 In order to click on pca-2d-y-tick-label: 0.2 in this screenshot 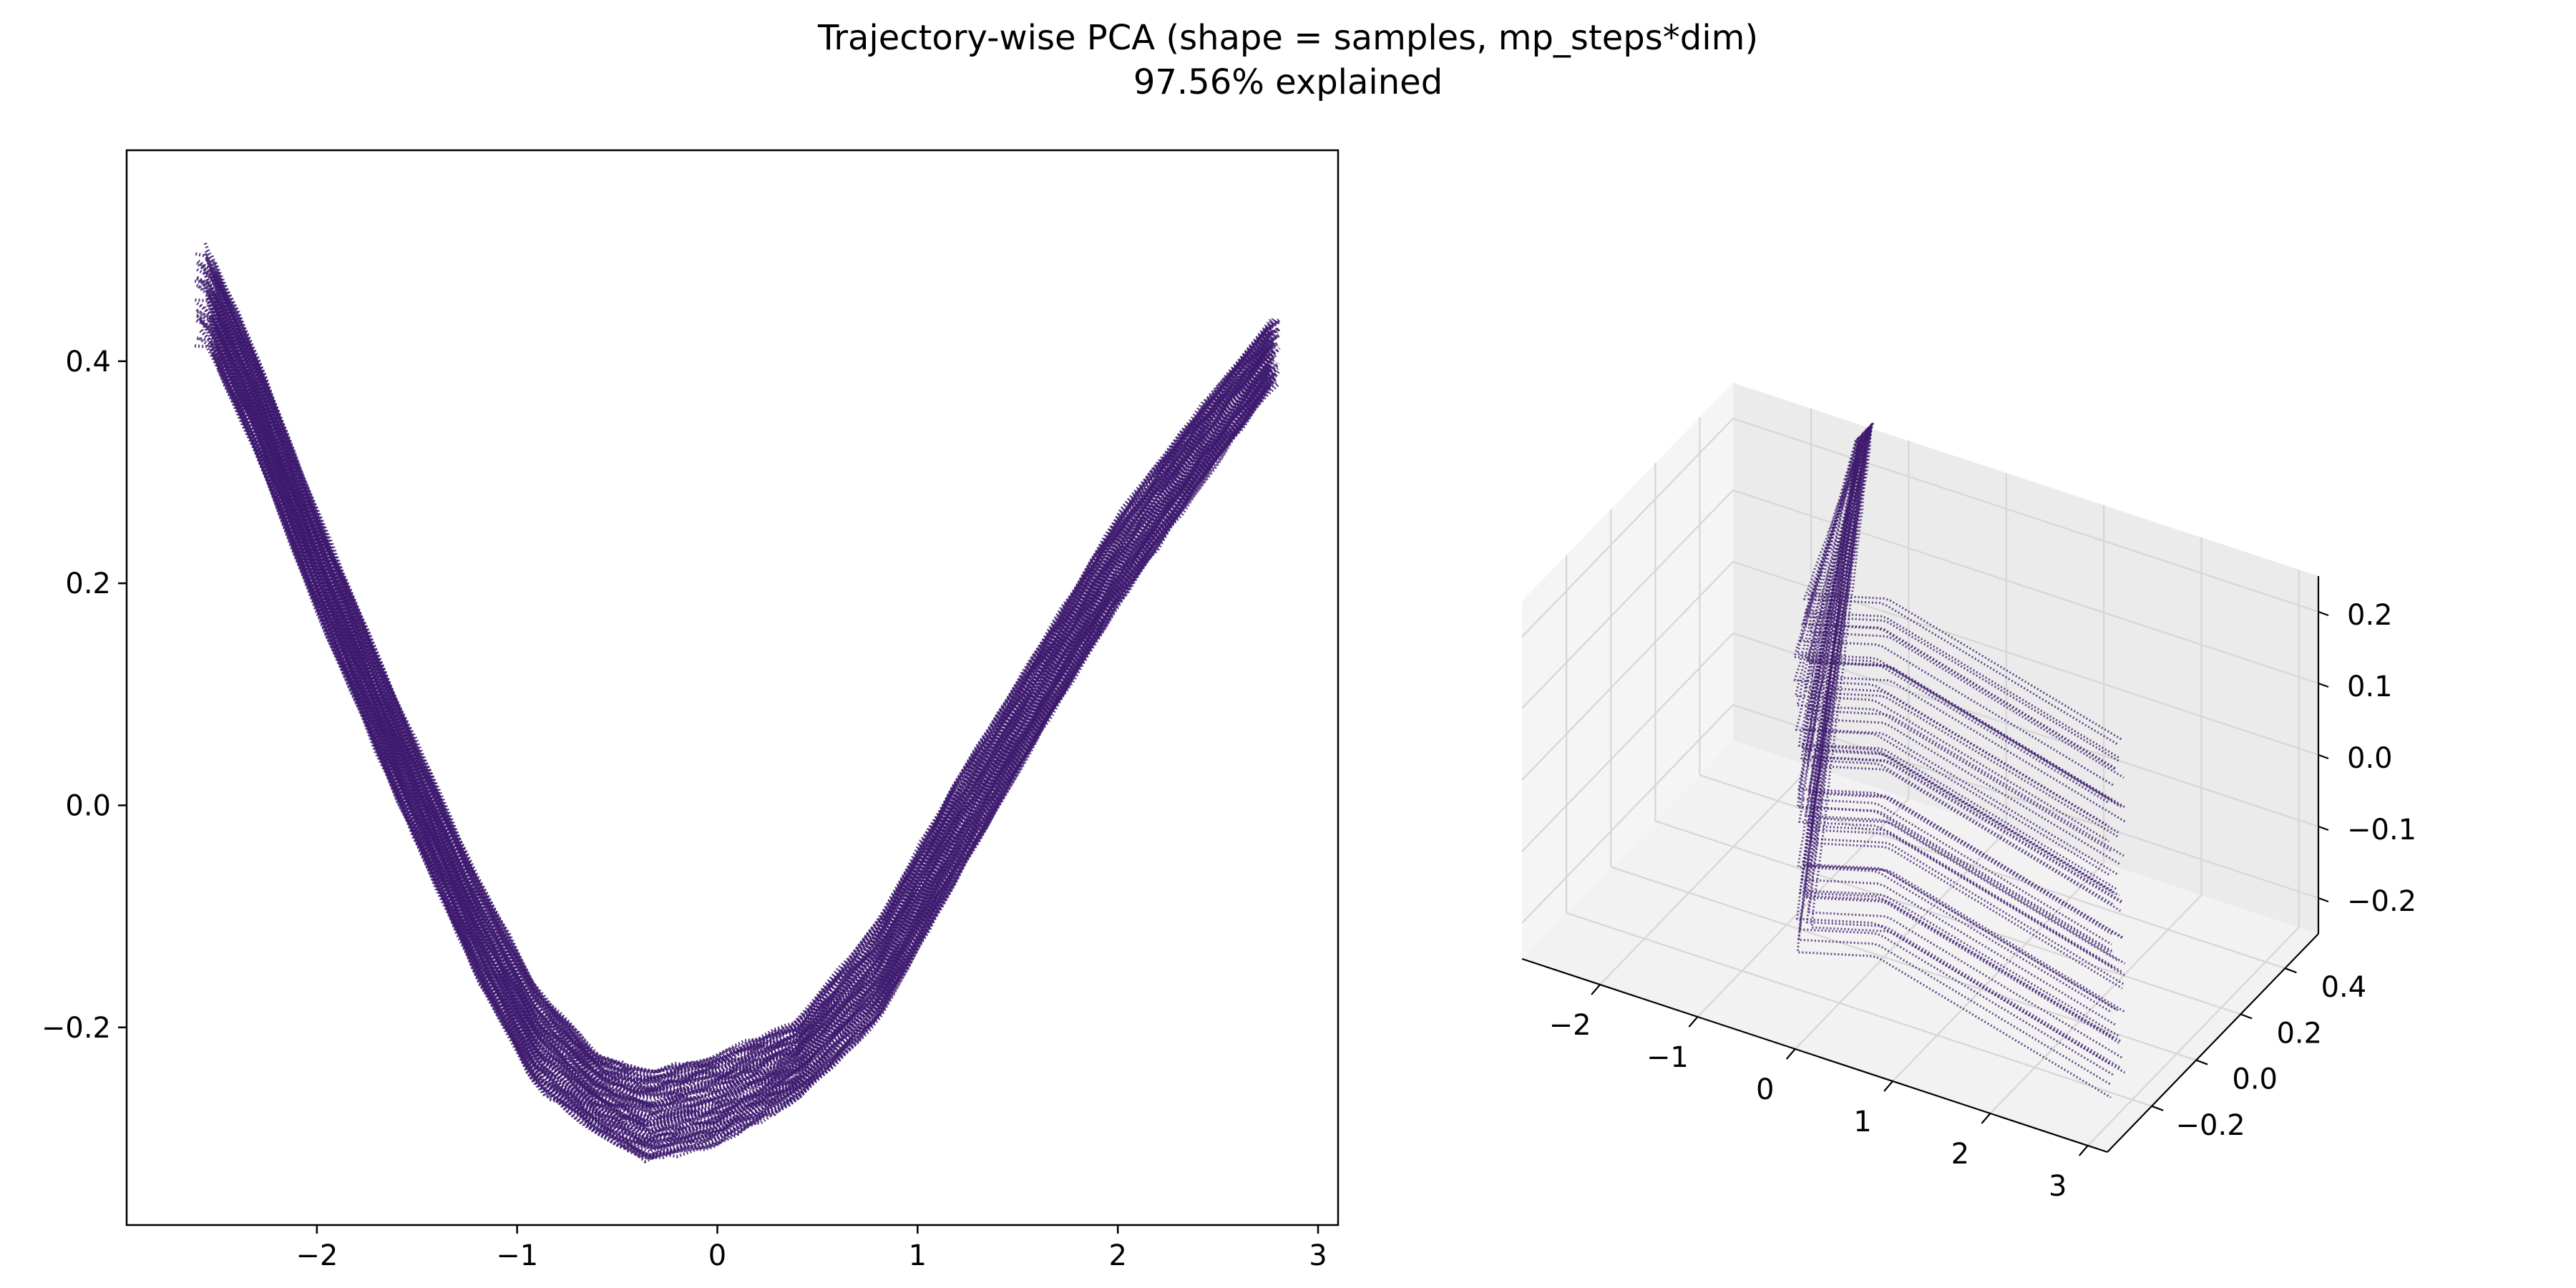, I will do `click(88, 583)`.